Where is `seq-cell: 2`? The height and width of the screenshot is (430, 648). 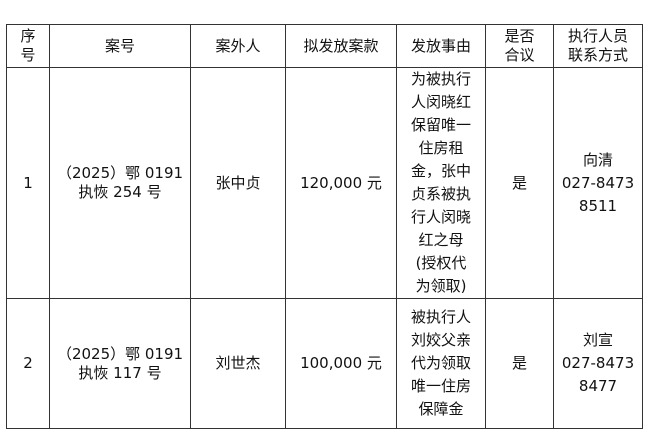
seq-cell: 2 is located at coordinates (28, 363).